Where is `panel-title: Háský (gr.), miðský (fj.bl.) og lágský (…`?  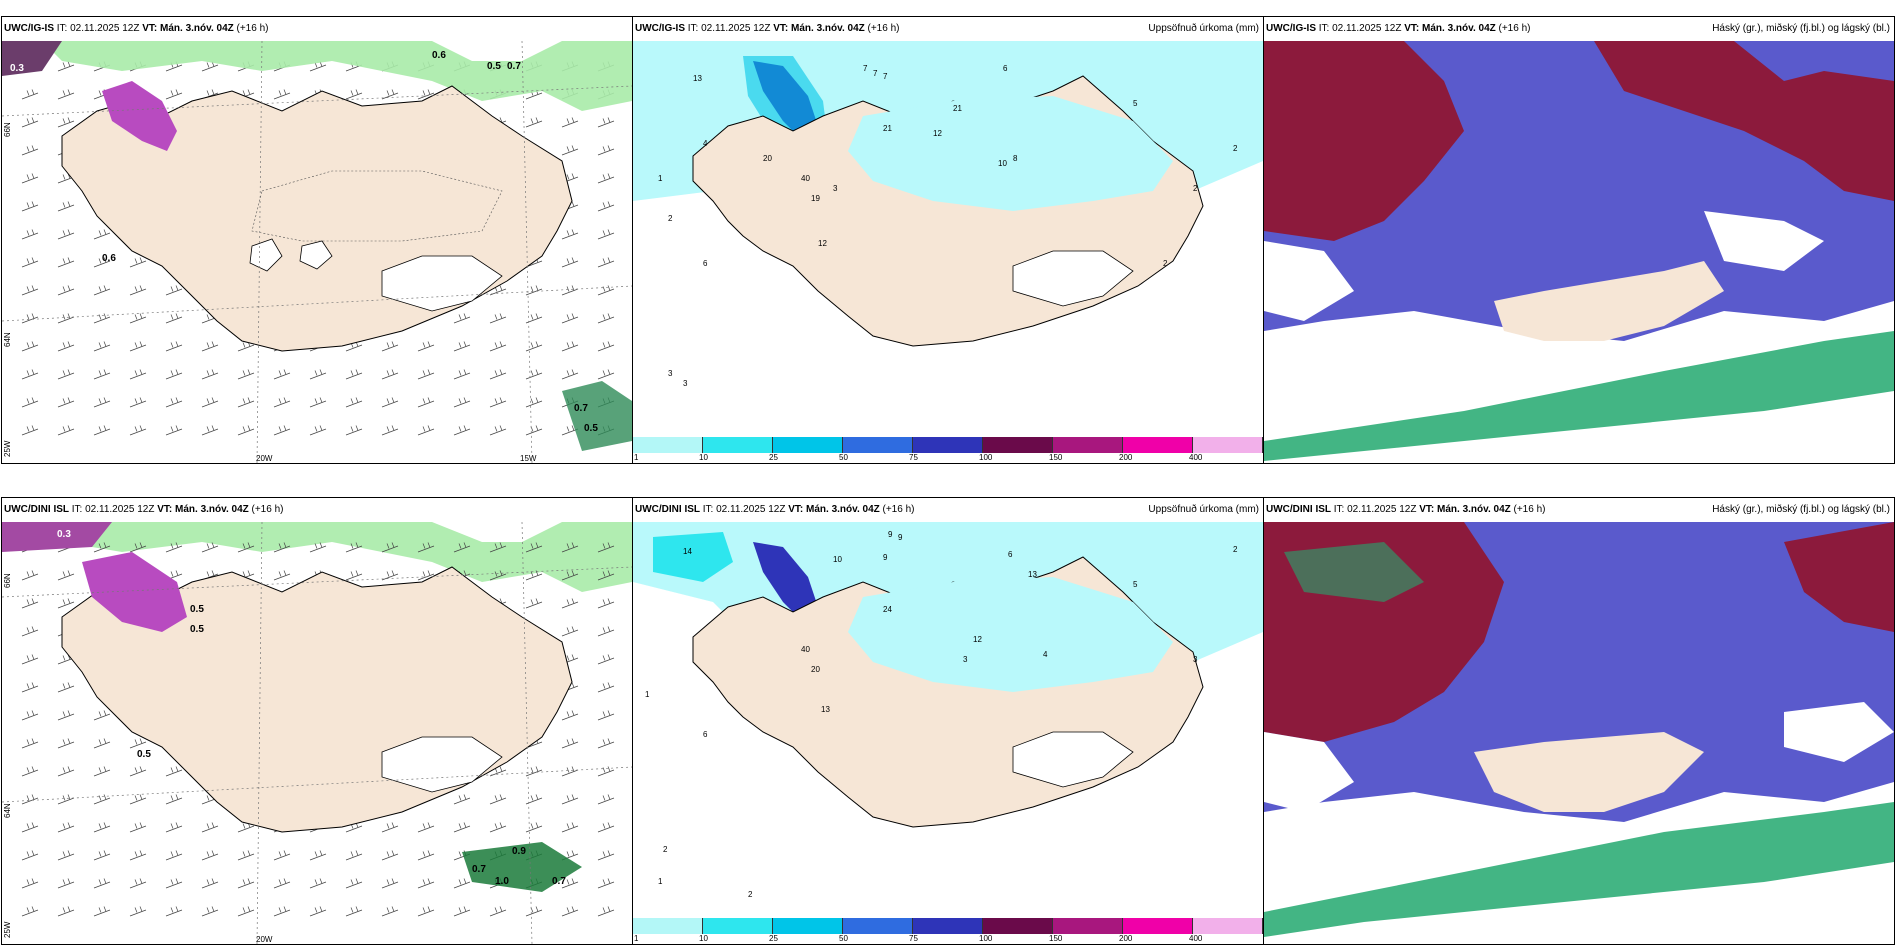 panel-title: Háský (gr.), miðský (fj.bl.) og lágský (… is located at coordinates (1801, 28).